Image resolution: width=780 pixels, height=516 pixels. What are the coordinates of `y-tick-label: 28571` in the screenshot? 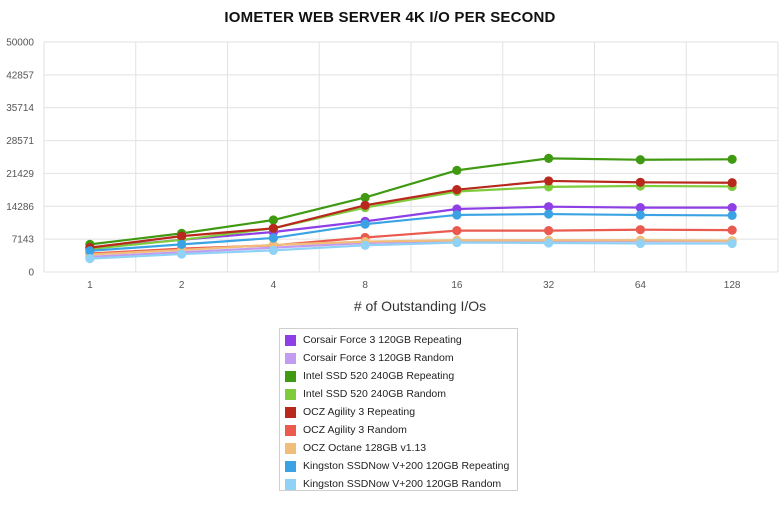 It's located at (20, 141).